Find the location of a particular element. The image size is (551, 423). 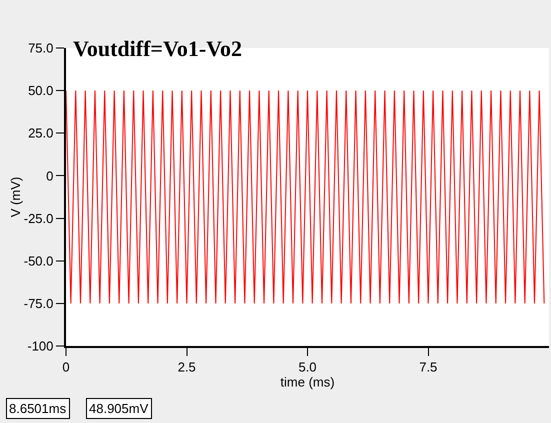

y-tick-label: -50.0 is located at coordinates (39, 260).